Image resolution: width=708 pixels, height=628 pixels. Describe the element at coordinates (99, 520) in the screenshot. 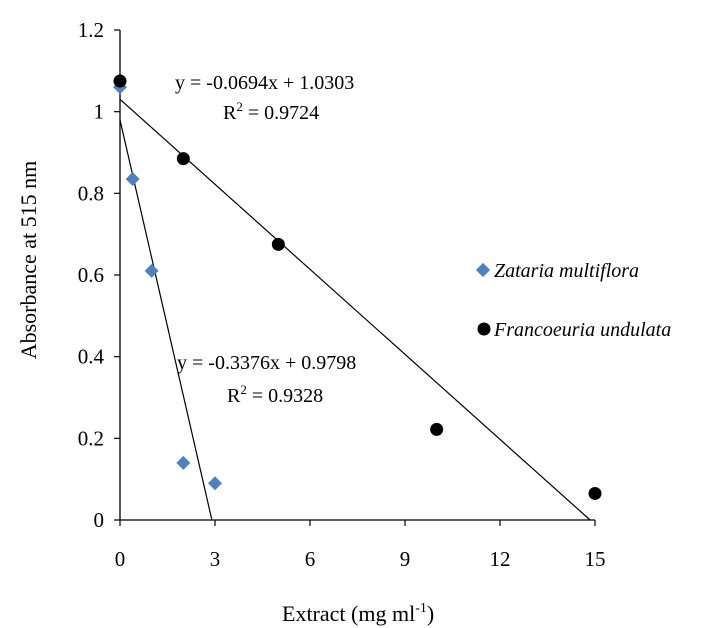

I see `y-tick-label: 0` at that location.